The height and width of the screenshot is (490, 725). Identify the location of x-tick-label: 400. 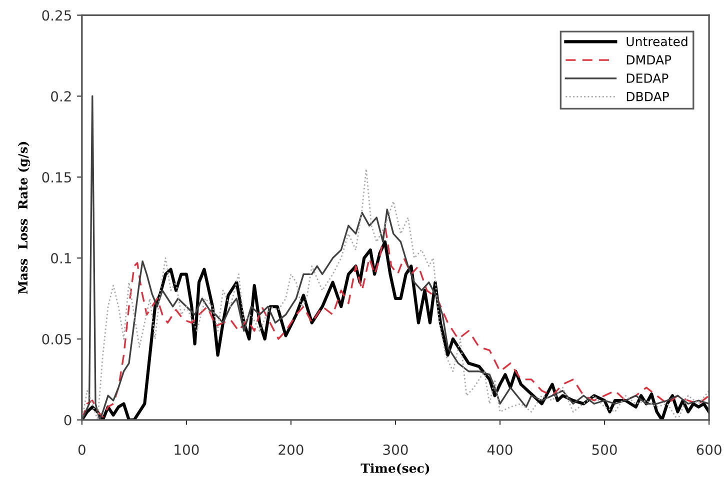
(499, 449).